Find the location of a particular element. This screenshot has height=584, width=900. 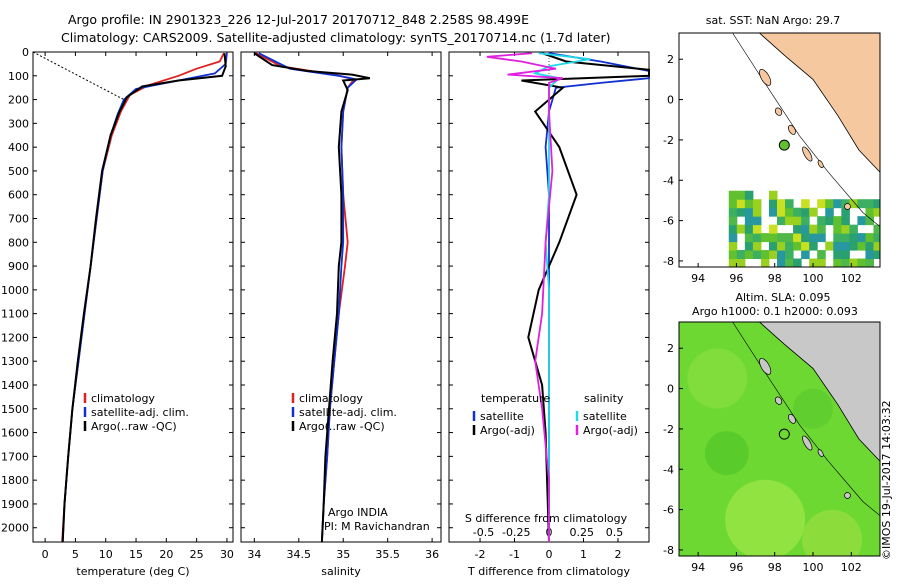

y-tick-label: 1000 is located at coordinates (15, 290).